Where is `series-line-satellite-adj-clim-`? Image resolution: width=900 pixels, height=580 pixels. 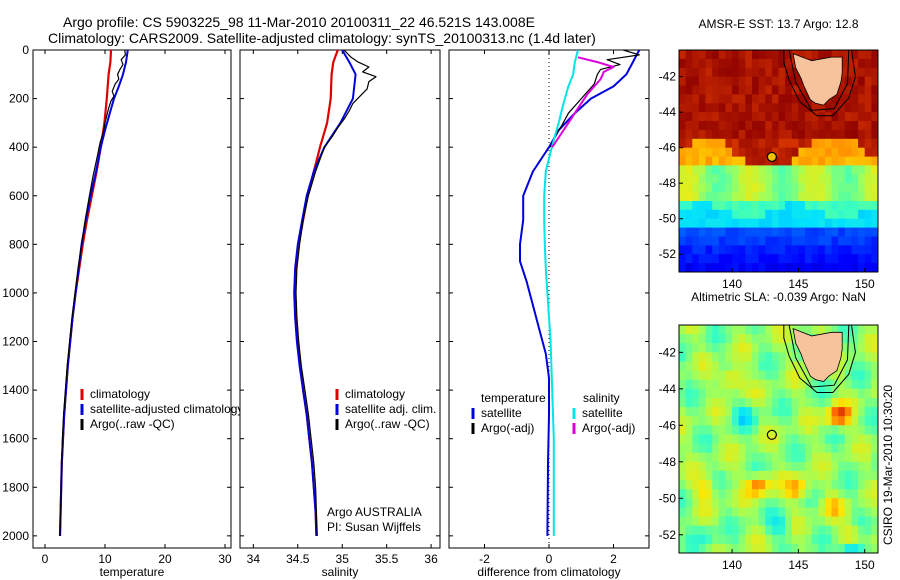 series-line-satellite-adj-clim- is located at coordinates (325, 293).